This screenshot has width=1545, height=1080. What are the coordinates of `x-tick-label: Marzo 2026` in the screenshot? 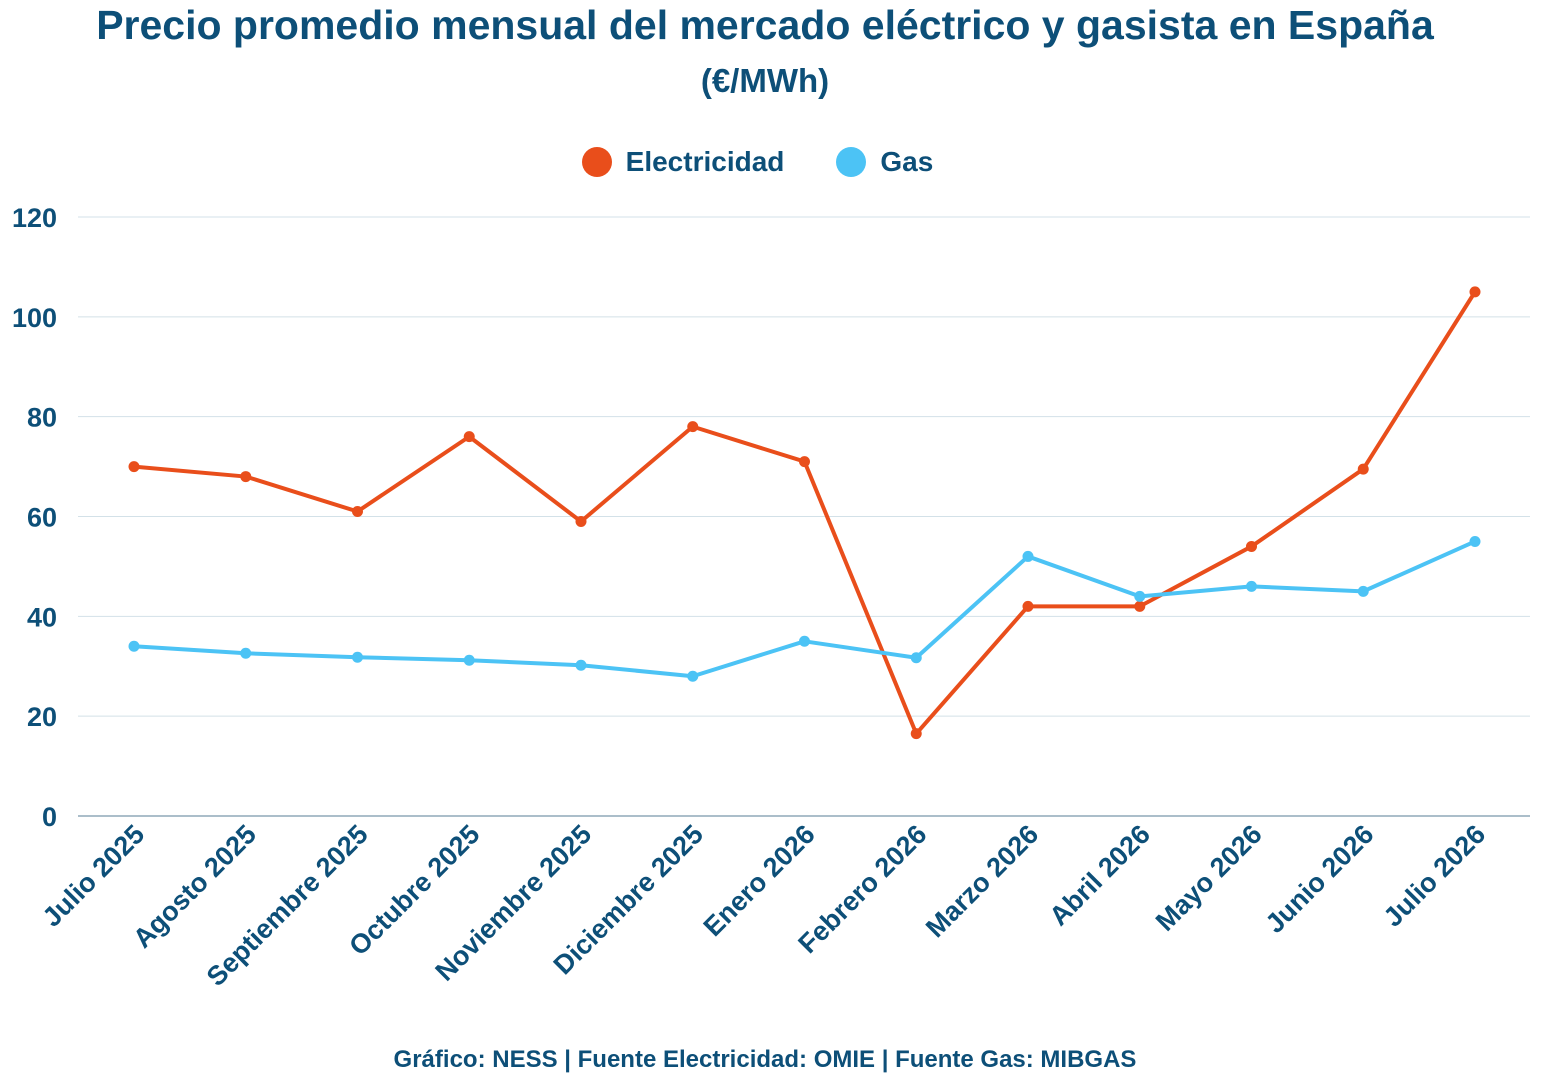 It's located at (982, 881).